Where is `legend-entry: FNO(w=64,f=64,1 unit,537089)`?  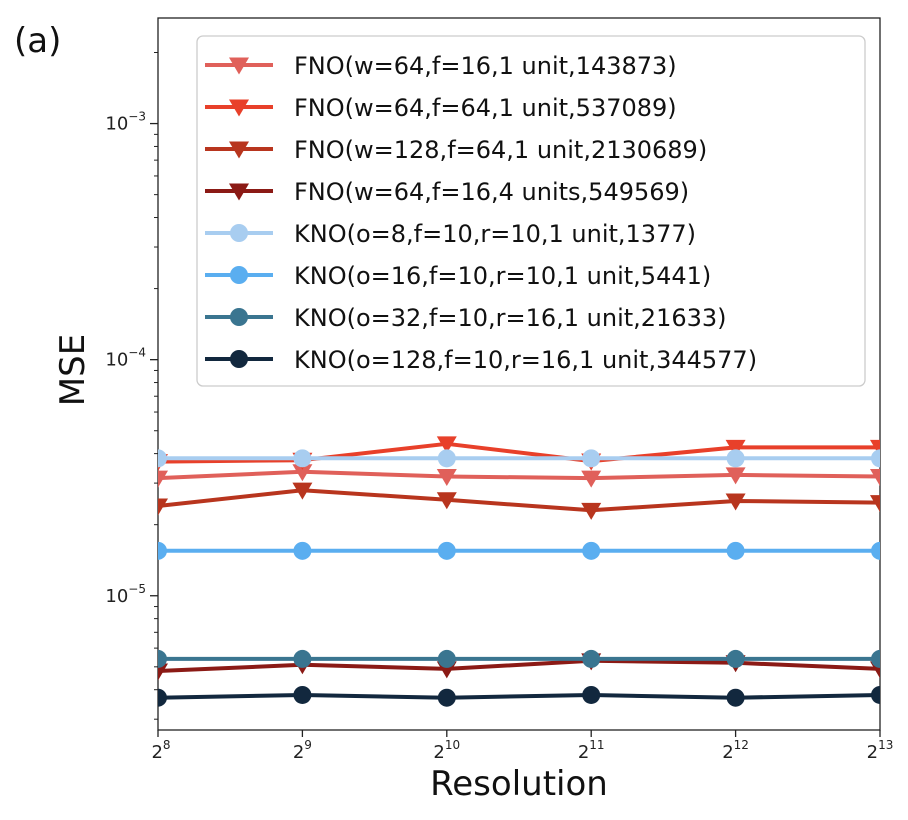
legend-entry: FNO(w=64,f=64,1 unit,537089) is located at coordinates (441, 108).